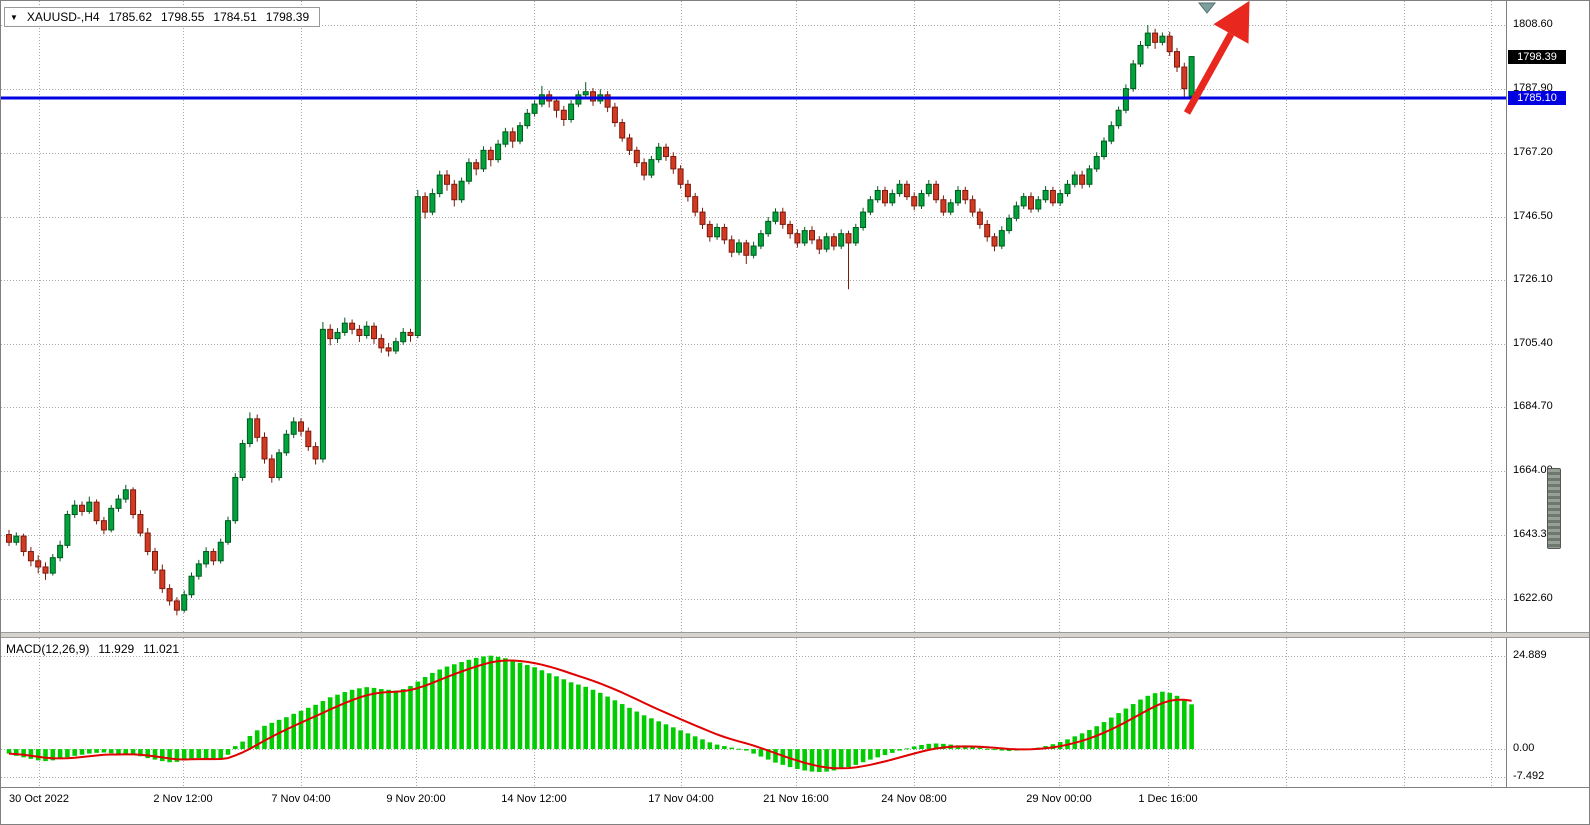  I want to click on time-axis-label: 2 Nov 12:00, so click(183, 799).